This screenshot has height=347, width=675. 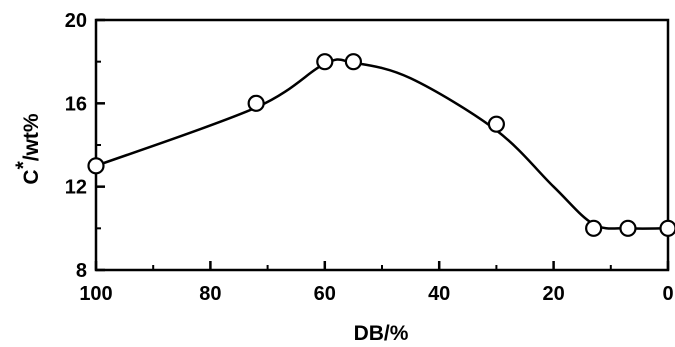 What do you see at coordinates (210, 294) in the screenshot?
I see `x-tick-label: 80` at bounding box center [210, 294].